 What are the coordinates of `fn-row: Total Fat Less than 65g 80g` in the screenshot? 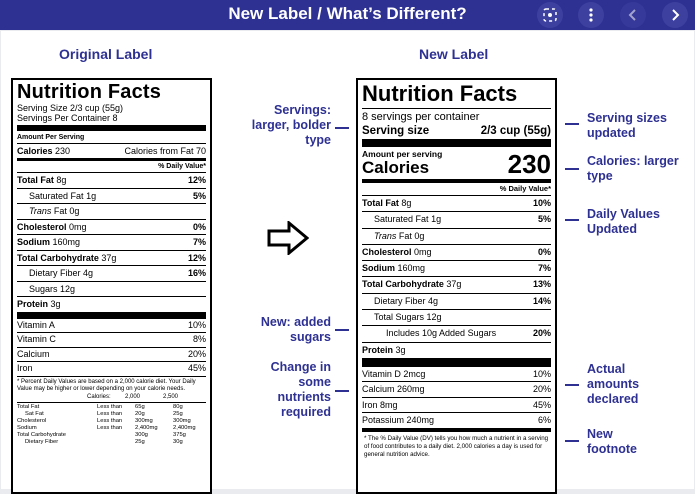 It's located at (111, 407).